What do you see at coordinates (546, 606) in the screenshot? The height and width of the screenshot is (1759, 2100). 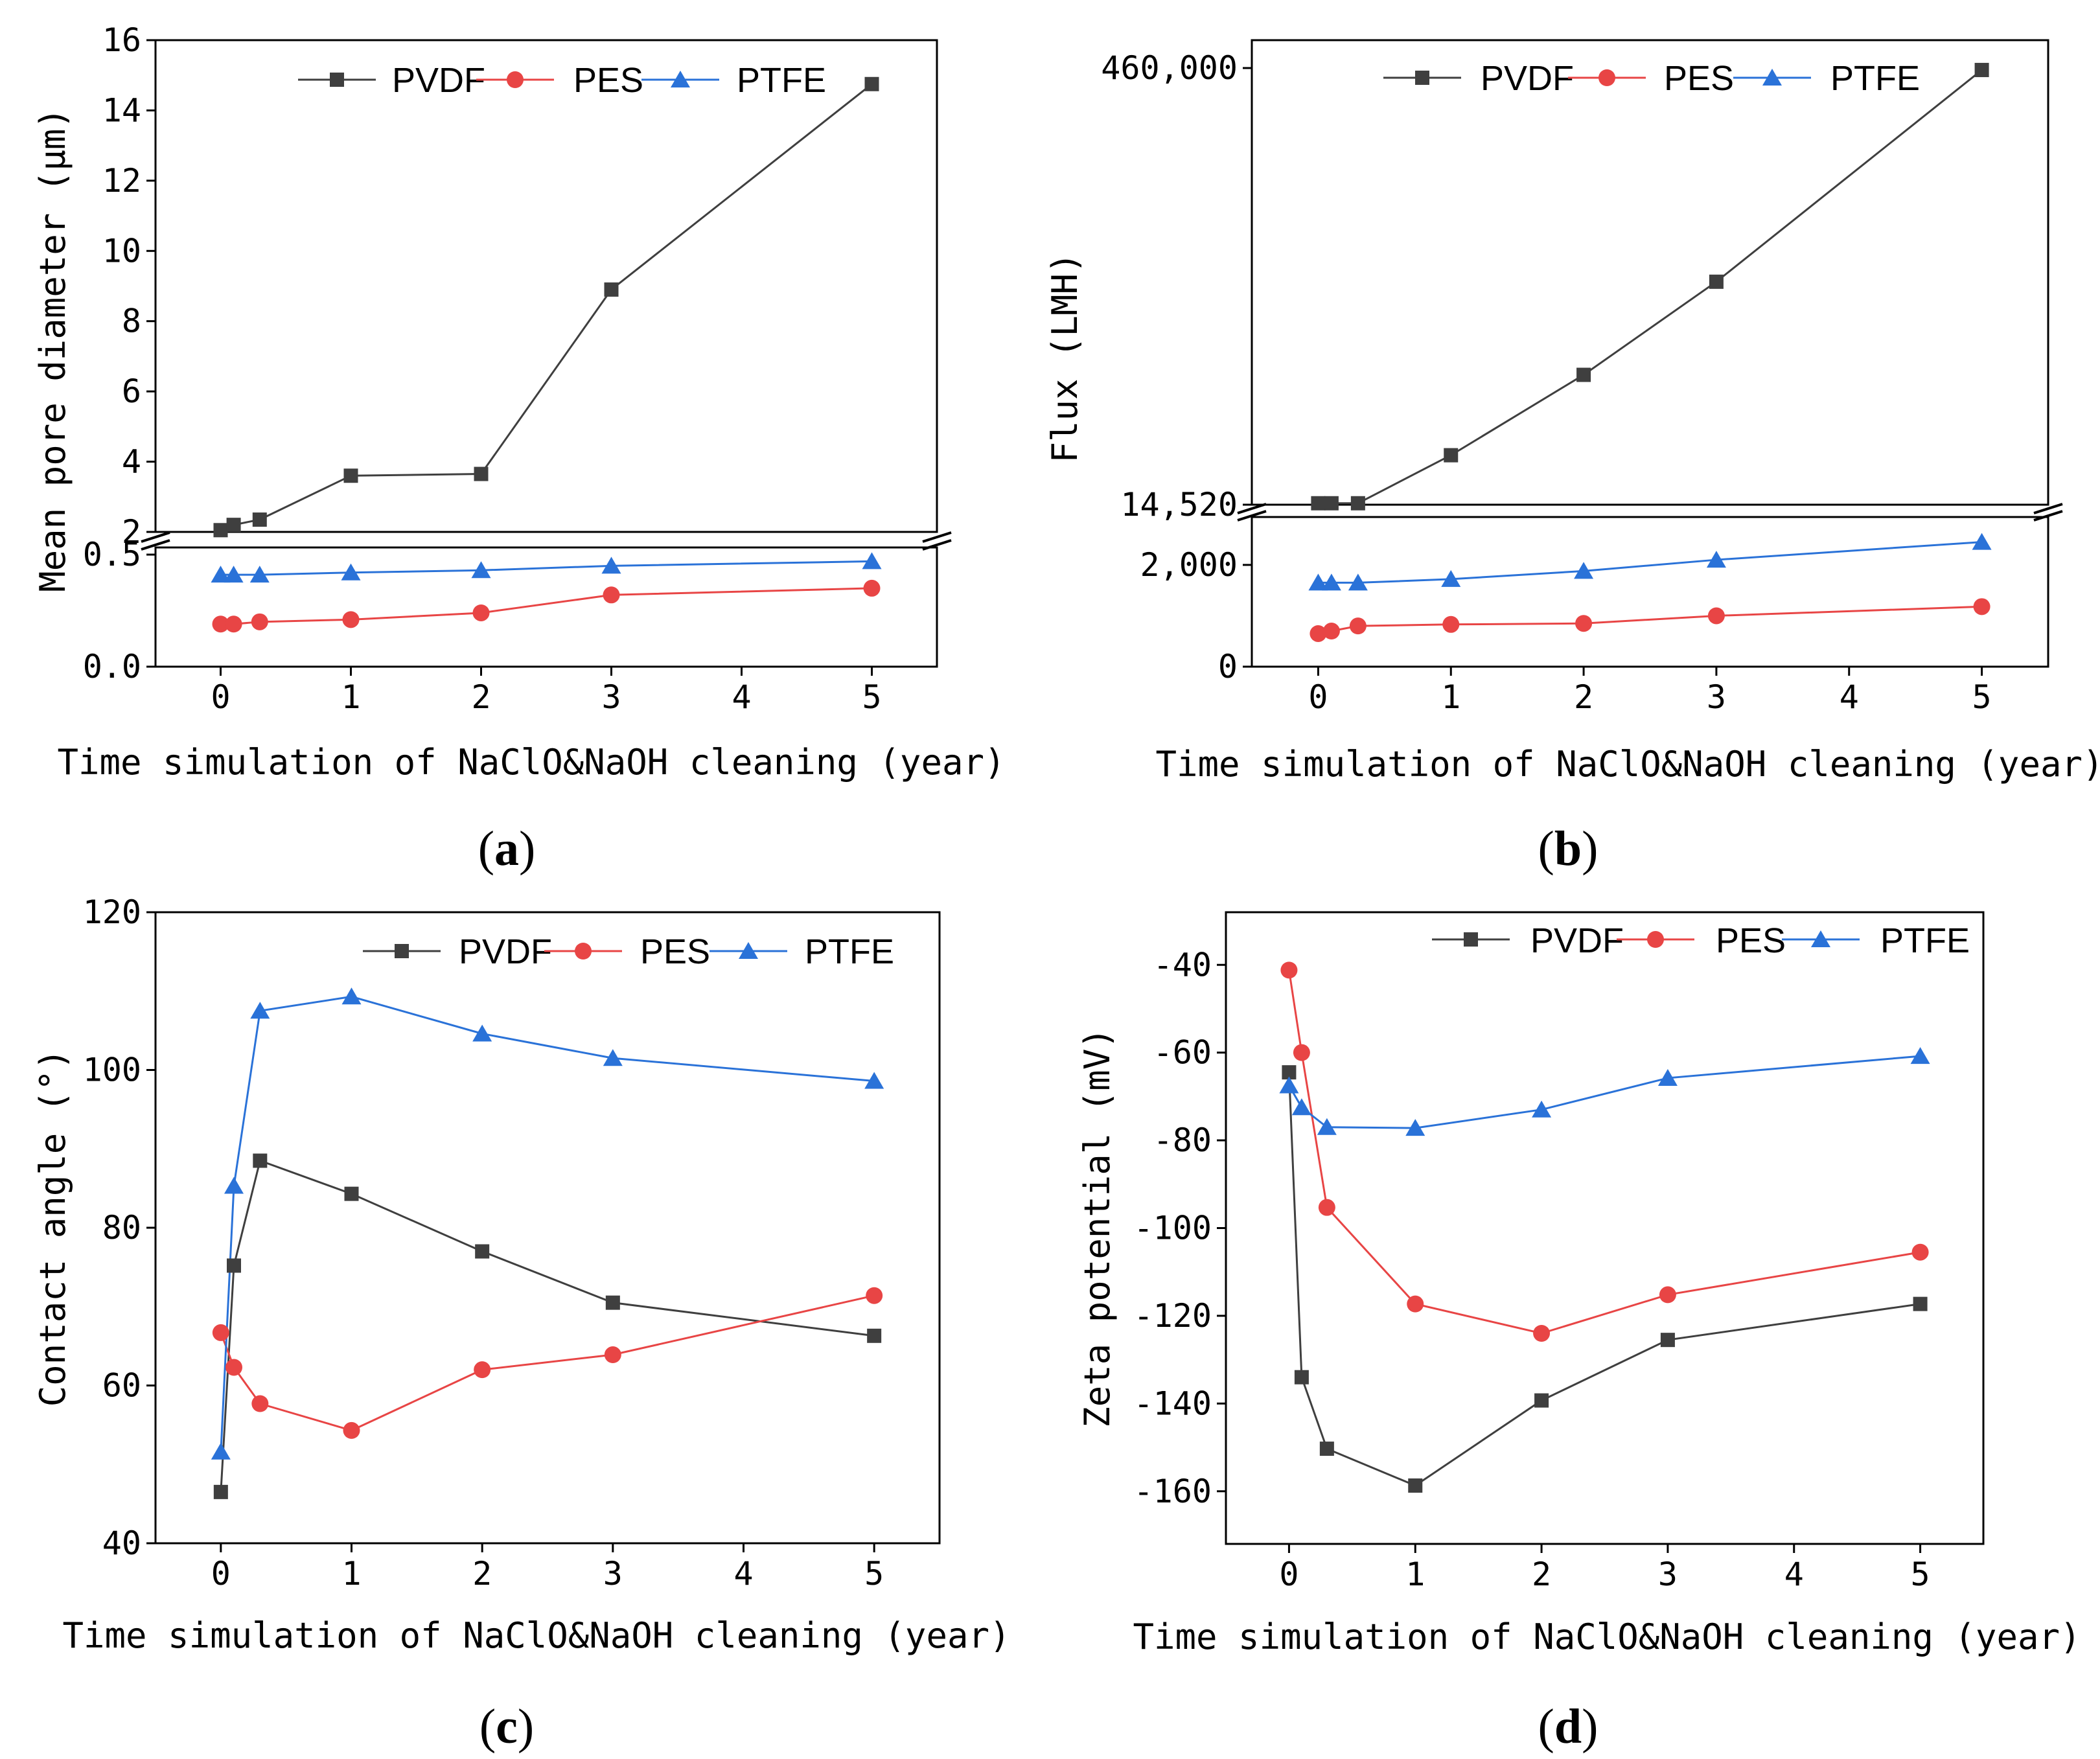 I see `series-line-pes` at bounding box center [546, 606].